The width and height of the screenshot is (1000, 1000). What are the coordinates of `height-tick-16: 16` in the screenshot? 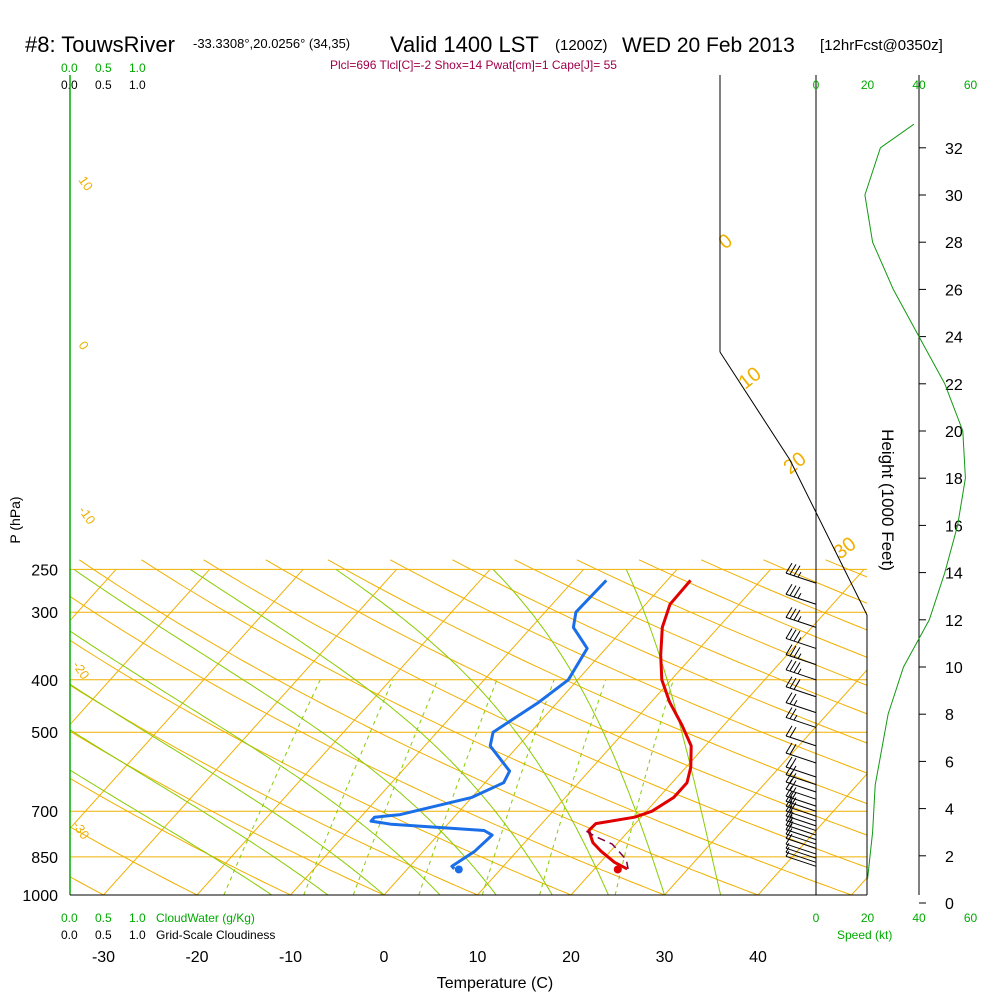 It's located at (954, 526).